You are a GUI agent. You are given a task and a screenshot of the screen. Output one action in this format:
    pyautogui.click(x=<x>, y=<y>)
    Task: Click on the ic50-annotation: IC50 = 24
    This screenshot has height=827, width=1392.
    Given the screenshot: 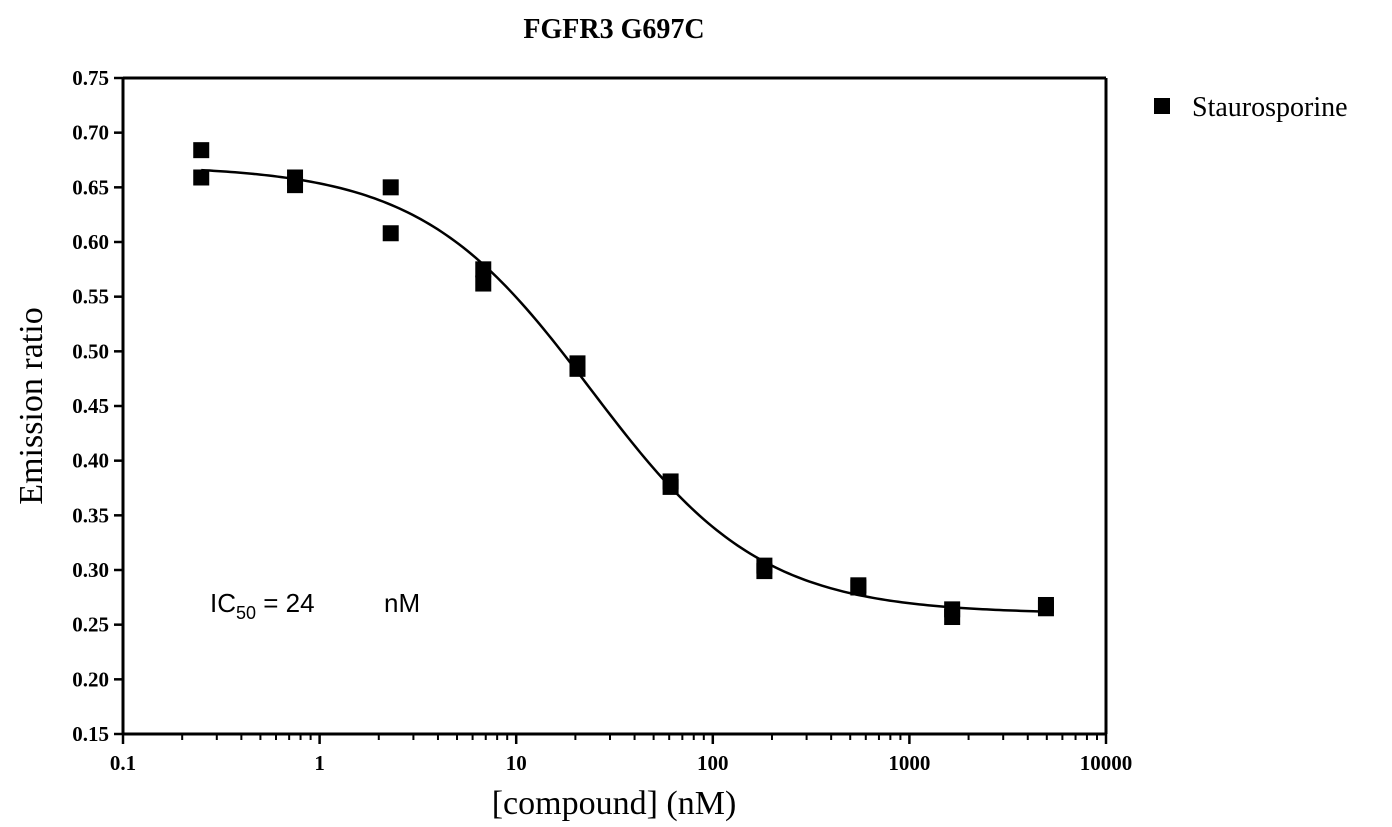 What is the action you would take?
    pyautogui.click(x=262, y=605)
    